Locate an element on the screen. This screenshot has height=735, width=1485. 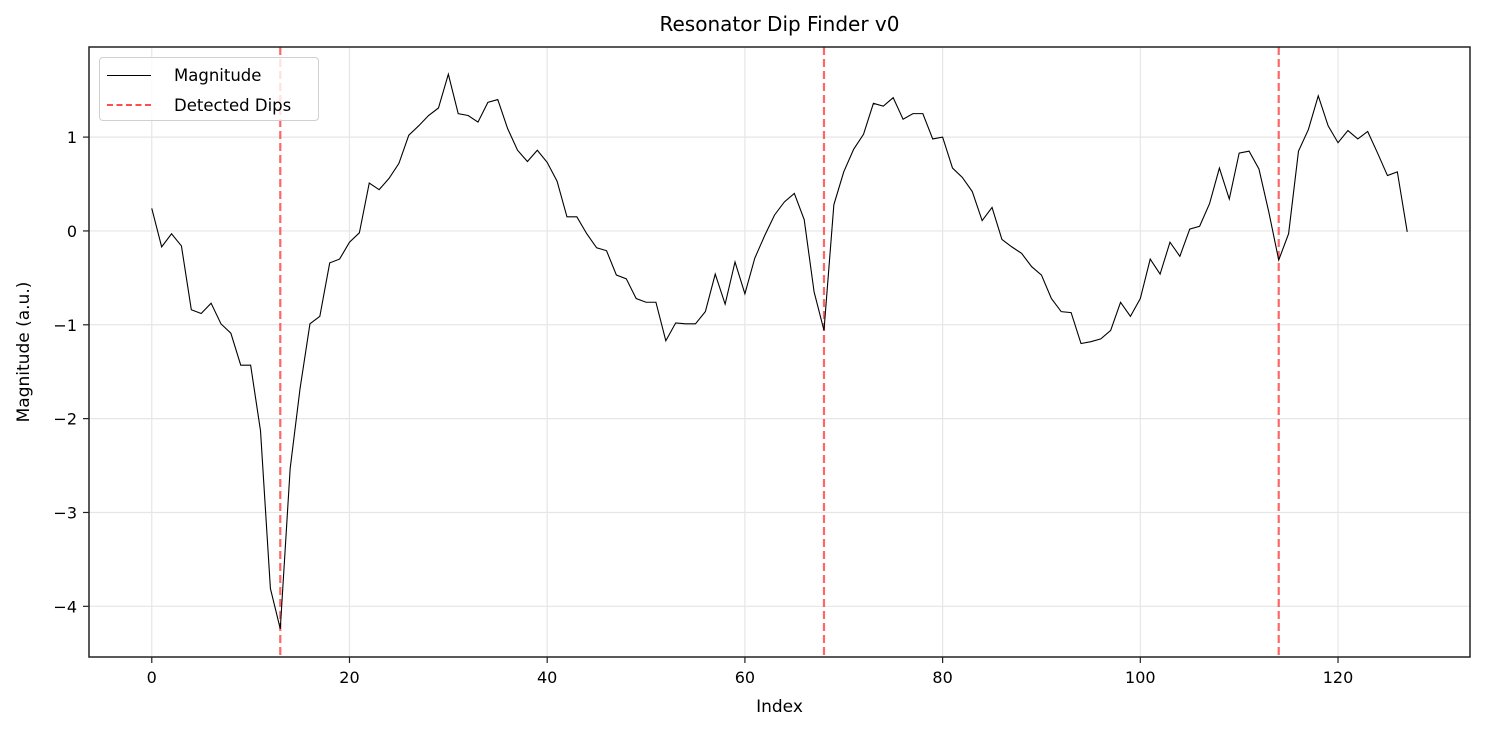
legend-label: Detected Dips is located at coordinates (233, 105).